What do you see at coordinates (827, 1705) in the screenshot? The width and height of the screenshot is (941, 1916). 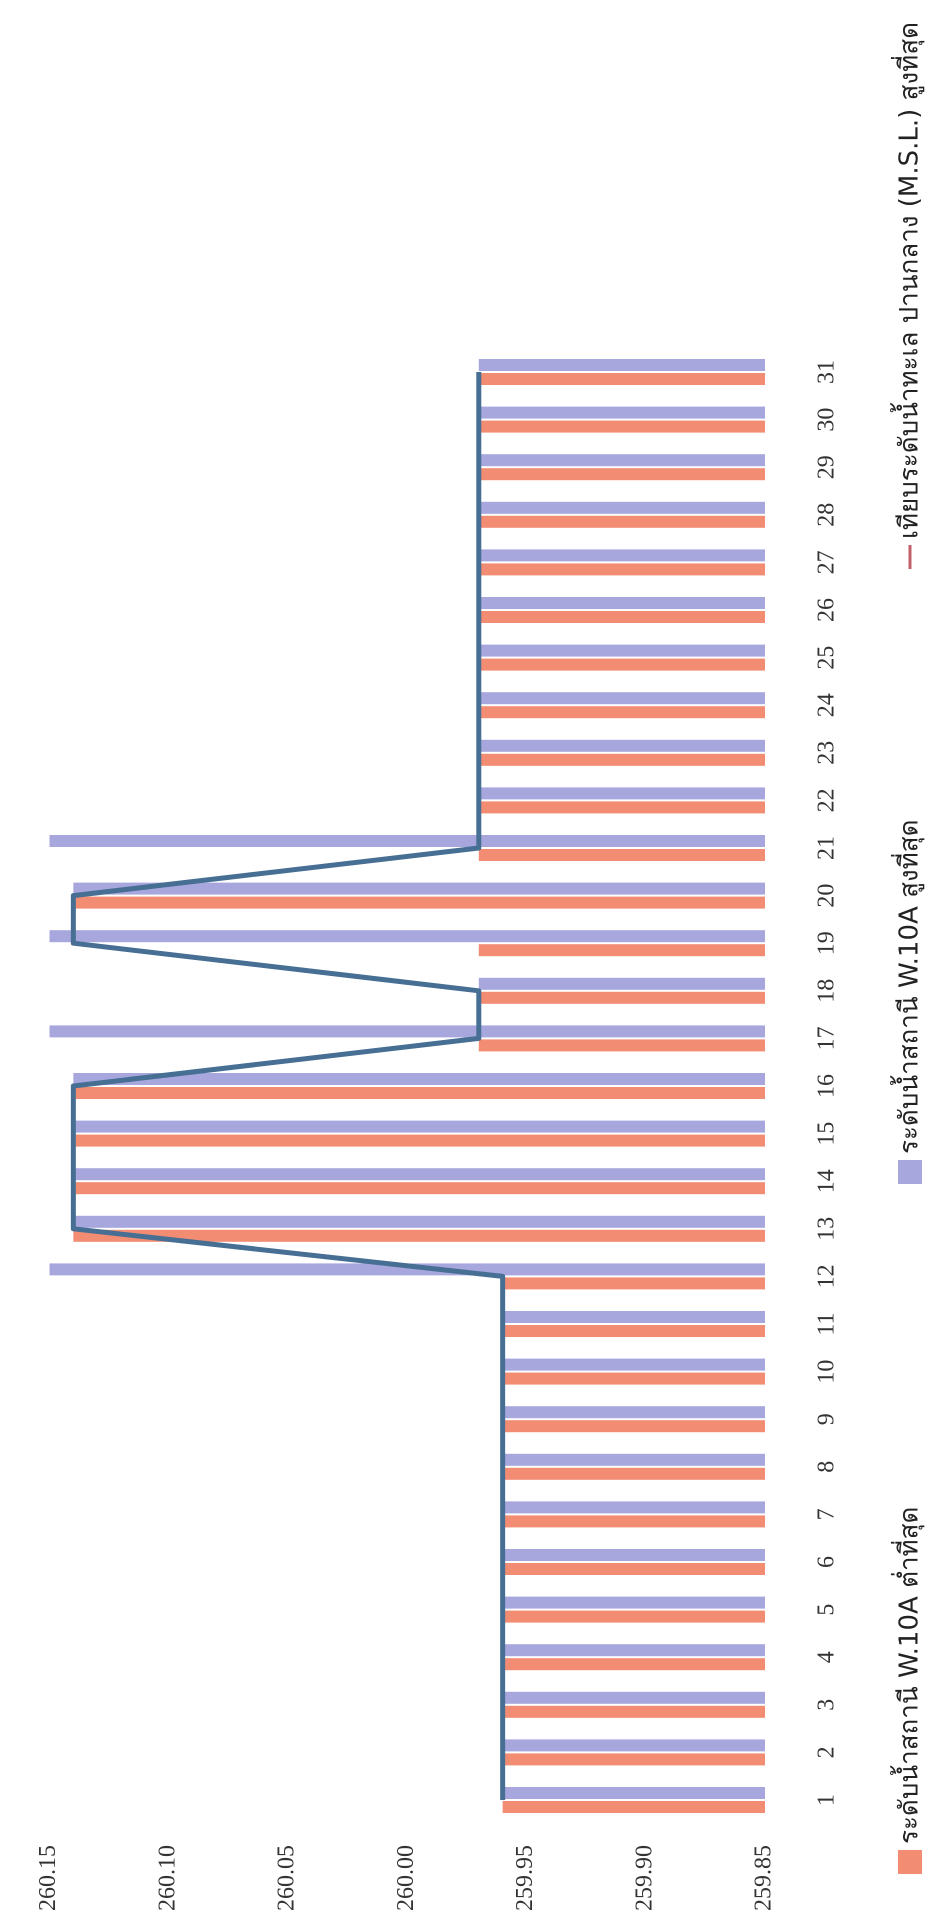 I see `category-tick-label: 3` at bounding box center [827, 1705].